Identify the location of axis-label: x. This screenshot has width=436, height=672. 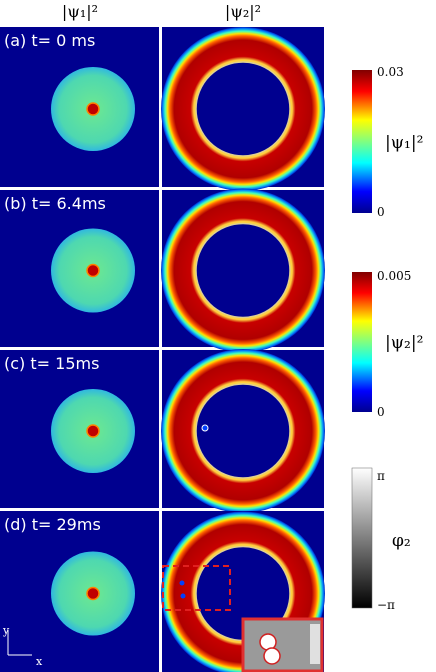
(39, 661).